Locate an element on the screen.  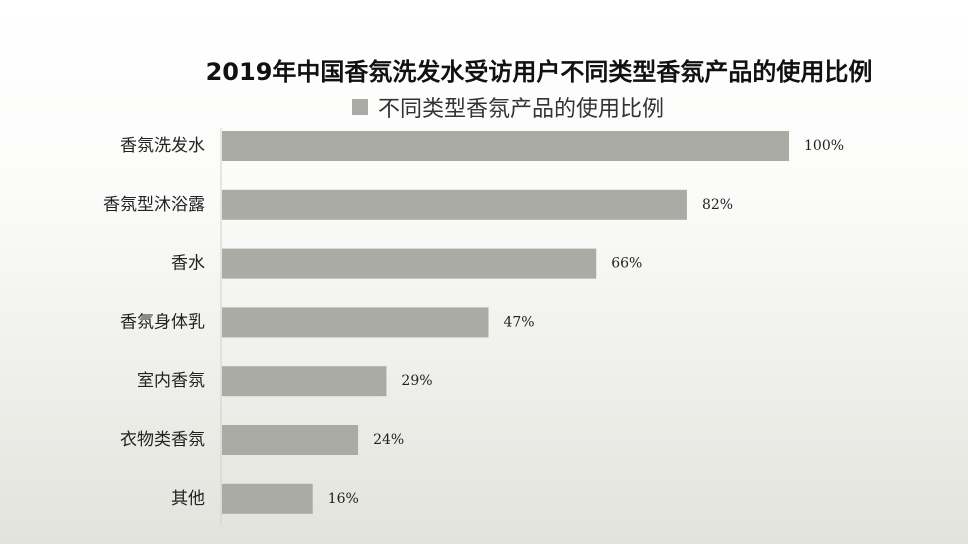
data-label: 29% is located at coordinates (416, 381).